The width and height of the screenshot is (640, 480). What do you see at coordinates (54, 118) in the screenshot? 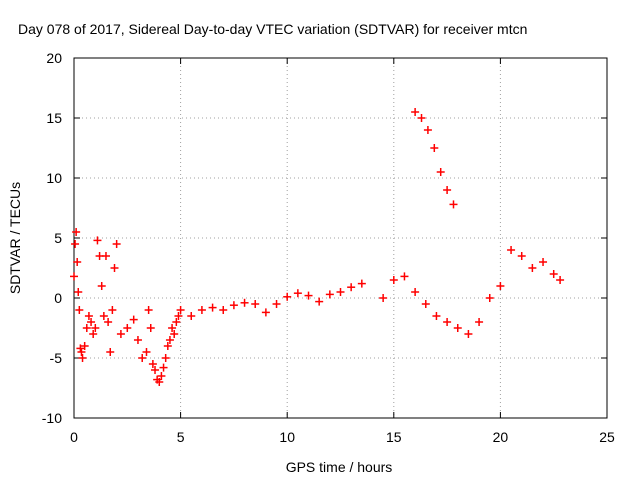
I see `y-tick-label: 15` at bounding box center [54, 118].